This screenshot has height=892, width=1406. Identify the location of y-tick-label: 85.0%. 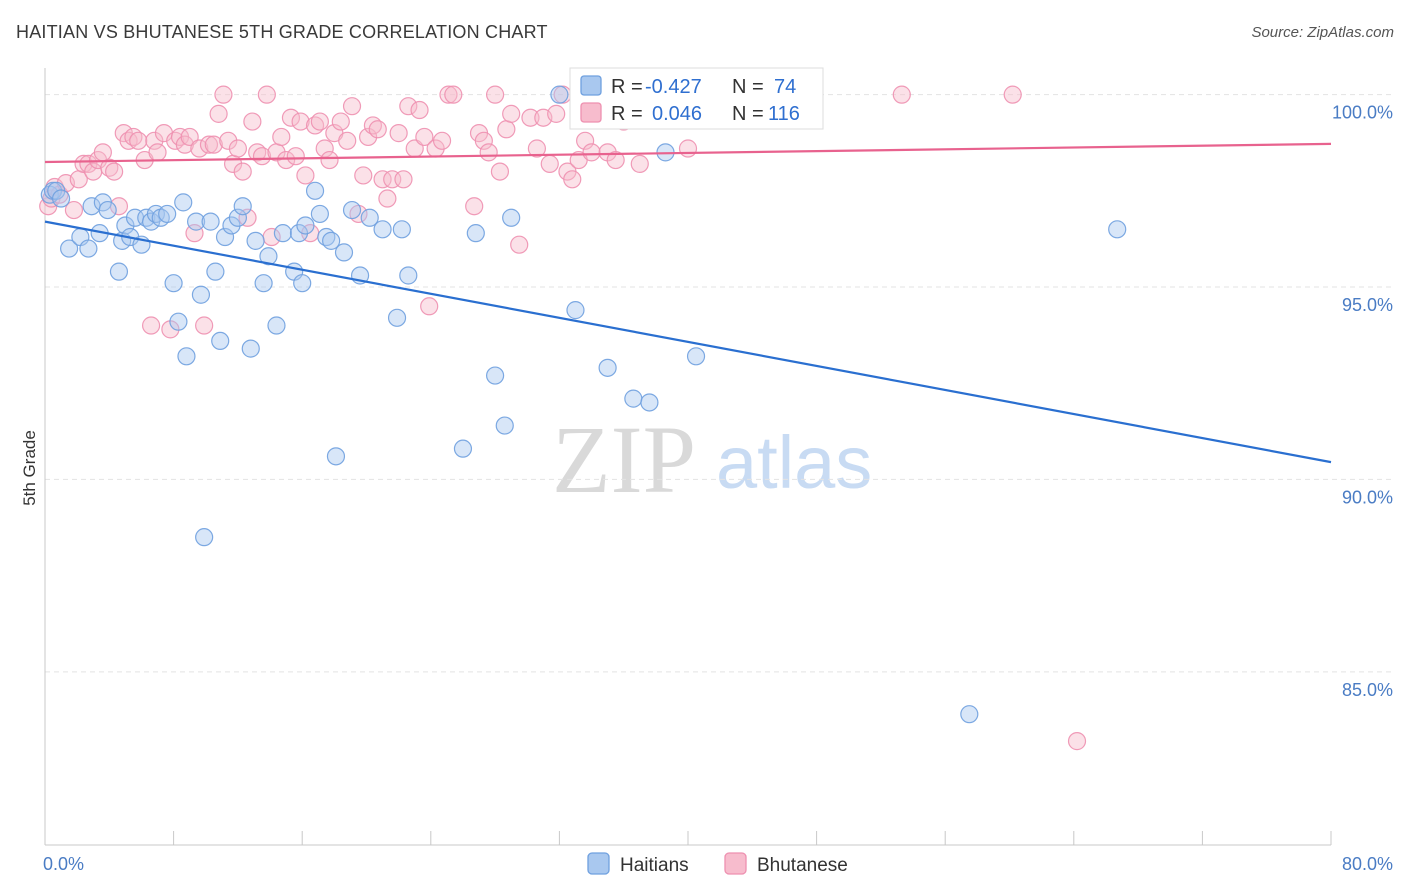
(1367, 690).